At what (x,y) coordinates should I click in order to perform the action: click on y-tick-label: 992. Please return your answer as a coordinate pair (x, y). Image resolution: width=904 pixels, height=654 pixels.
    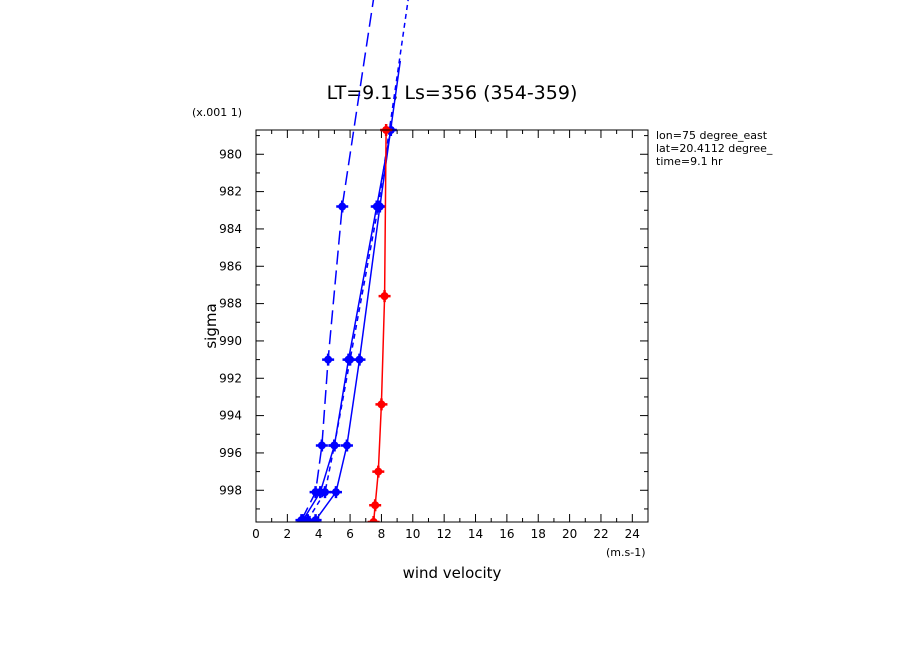
    Looking at the image, I should click on (230, 378).